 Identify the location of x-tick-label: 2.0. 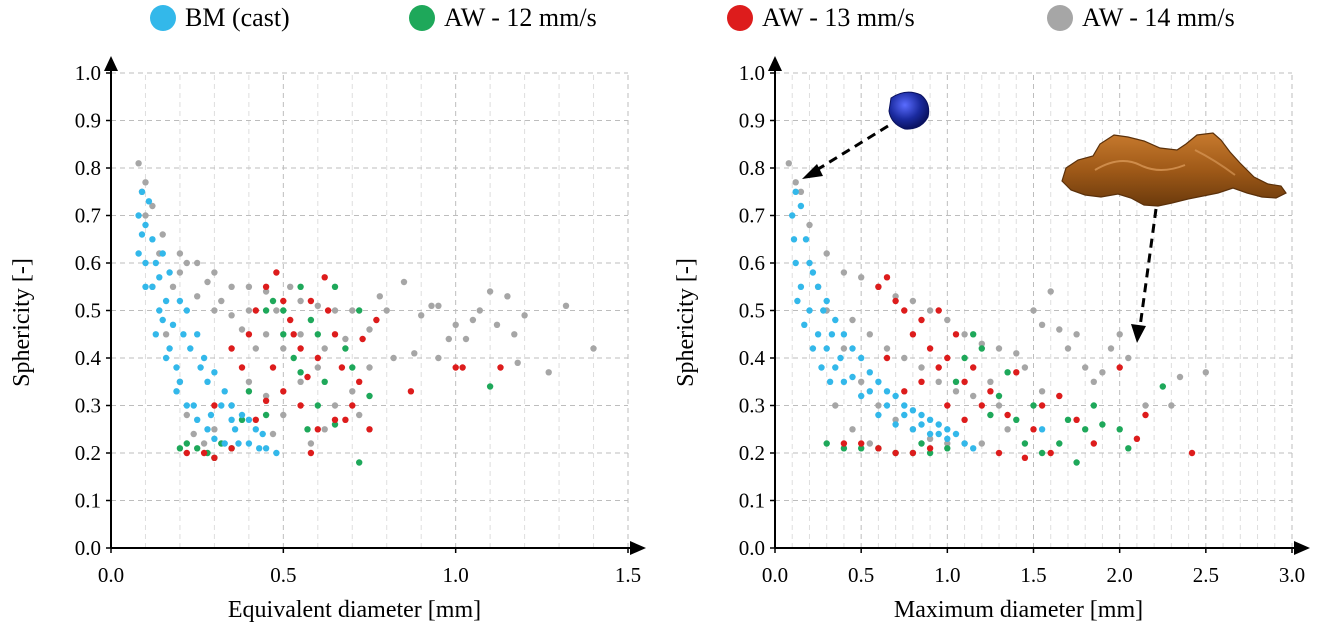
(1120, 575).